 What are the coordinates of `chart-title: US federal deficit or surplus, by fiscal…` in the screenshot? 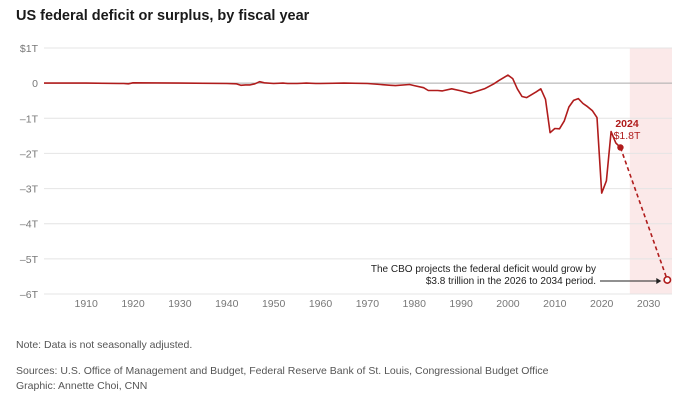 It's located at (163, 16).